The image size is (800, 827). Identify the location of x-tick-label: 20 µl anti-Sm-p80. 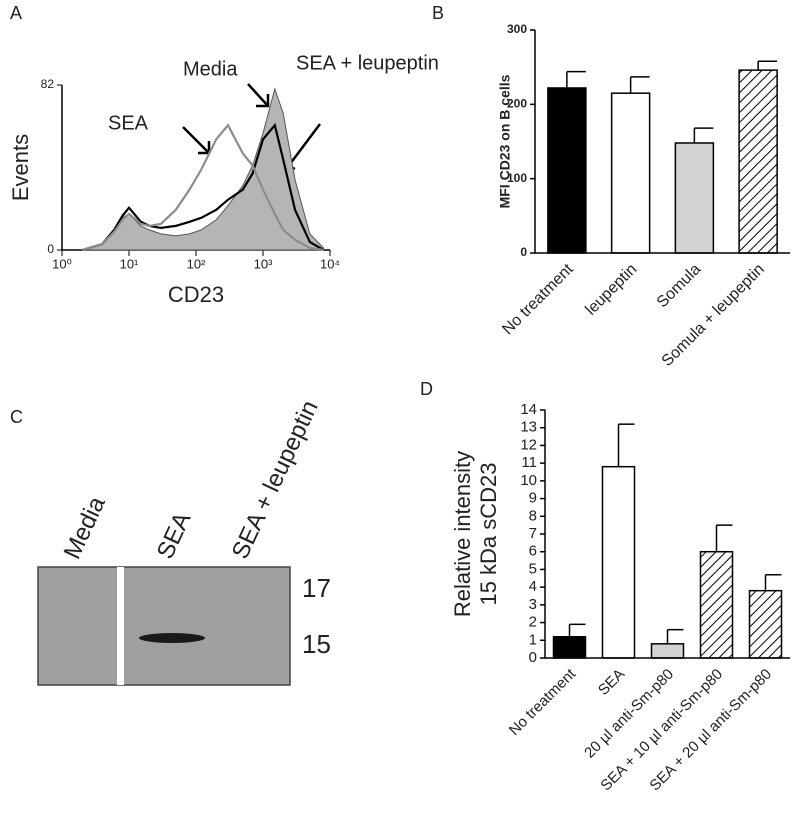
(629, 714).